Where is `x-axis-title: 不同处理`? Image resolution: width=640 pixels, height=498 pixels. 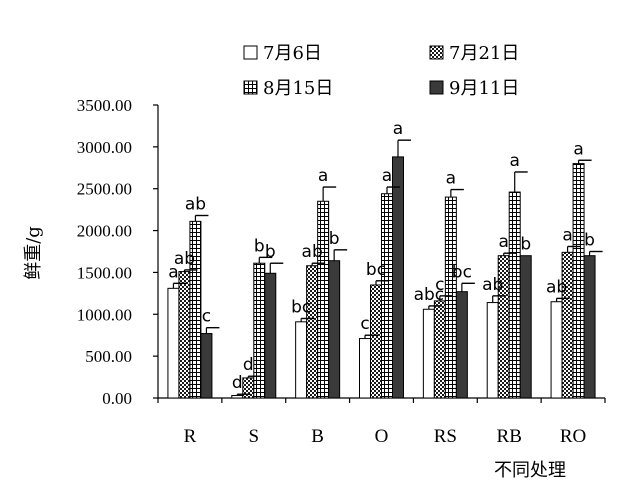 x-axis-title: 不同处理 is located at coordinates (530, 470).